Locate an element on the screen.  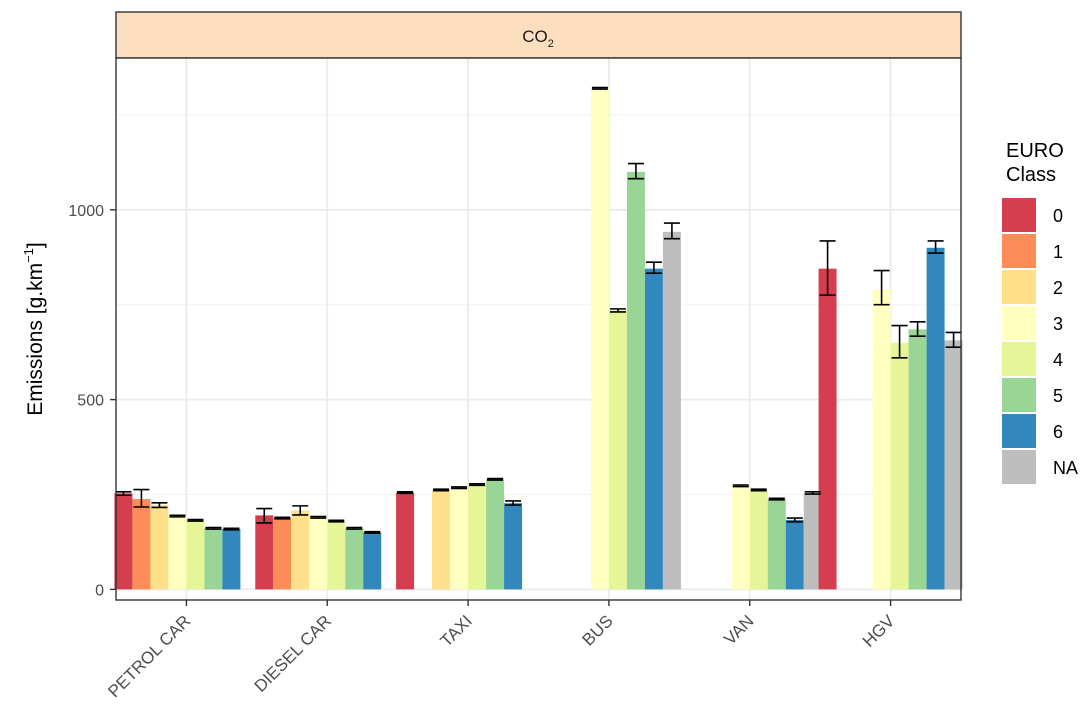
x-tick-label: BUS is located at coordinates (598, 630).